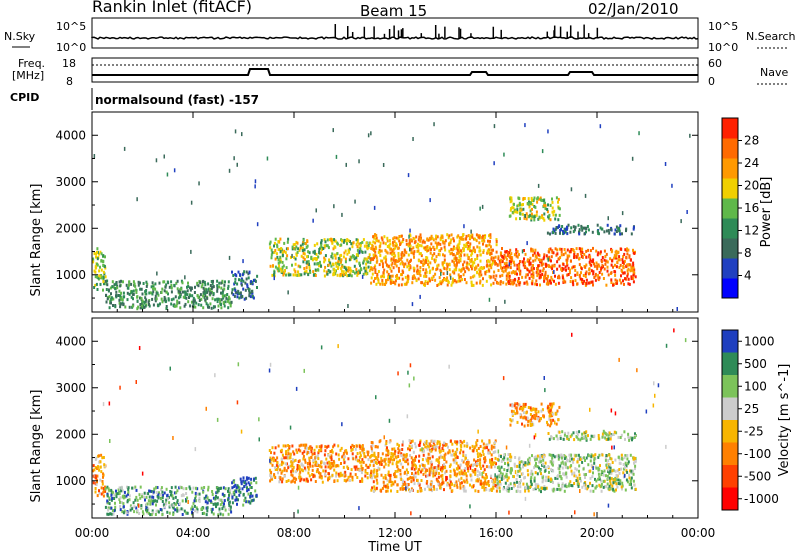 This screenshot has height=554, width=800. I want to click on date-title: 02/Jan/2010, so click(633, 9).